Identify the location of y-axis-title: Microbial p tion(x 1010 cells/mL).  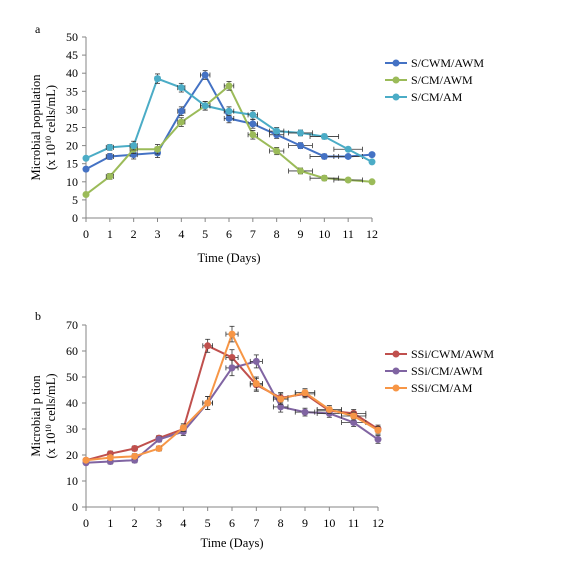
(43, 415).